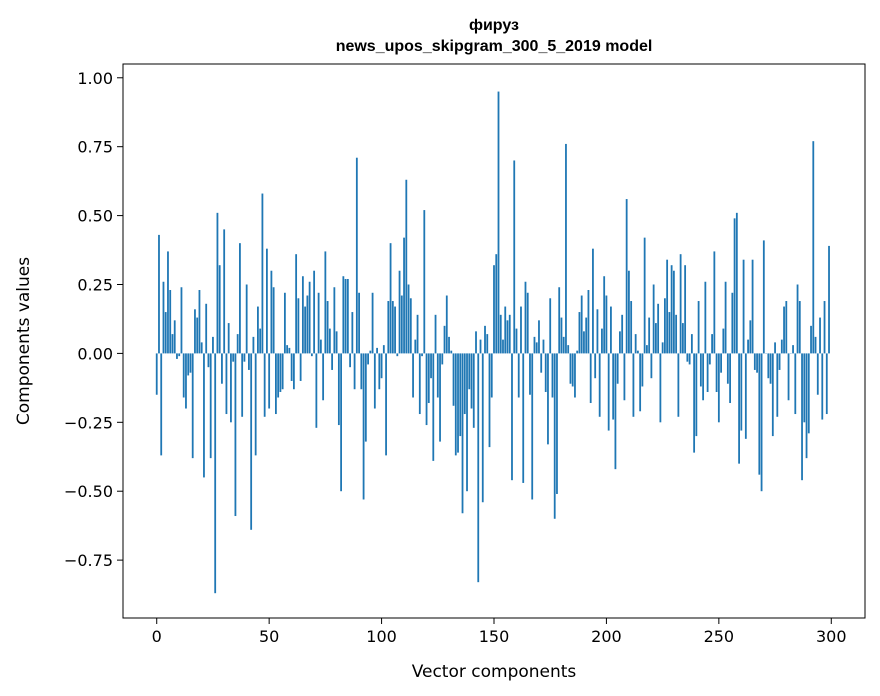  I want to click on x-tick-label: 250, so click(719, 636).